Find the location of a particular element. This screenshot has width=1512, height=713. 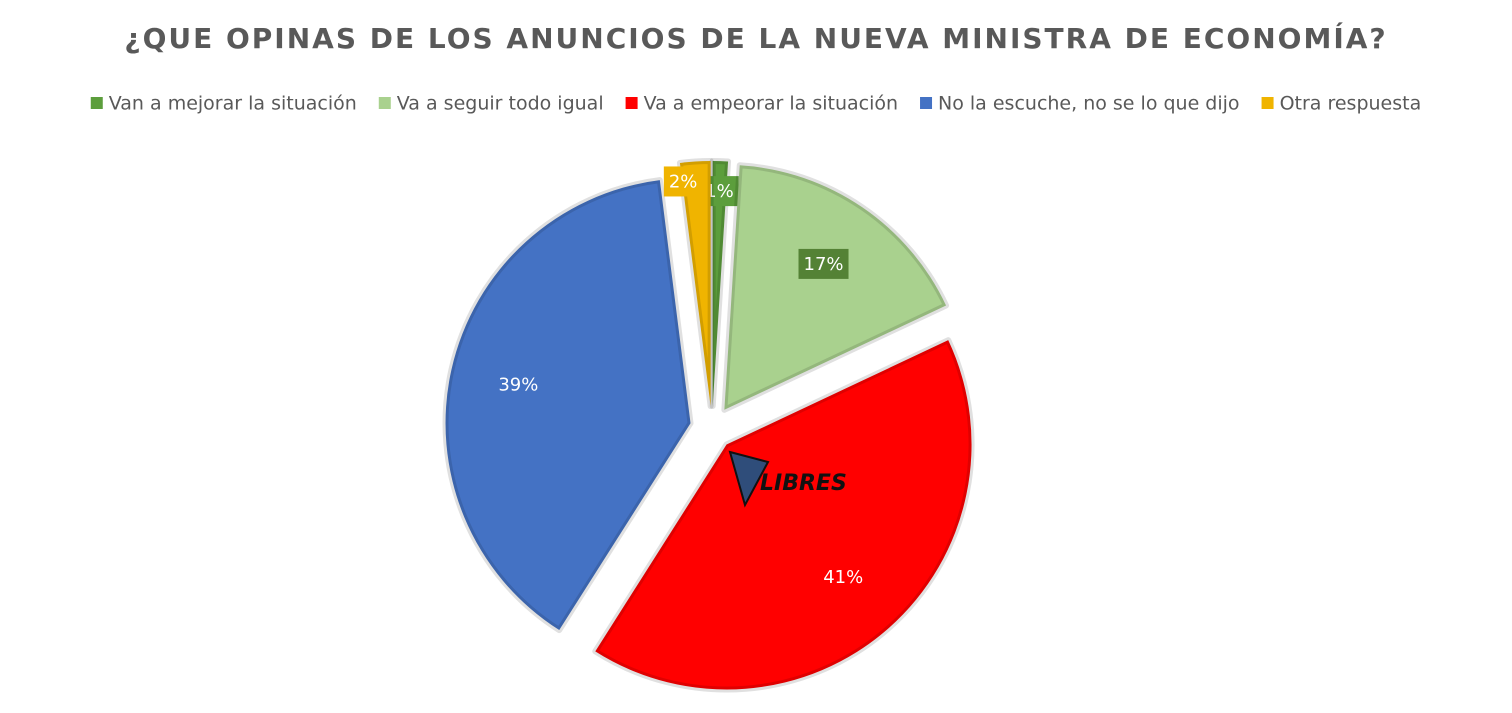

legend-item: Van a mejorar la situación is located at coordinates (223, 104).